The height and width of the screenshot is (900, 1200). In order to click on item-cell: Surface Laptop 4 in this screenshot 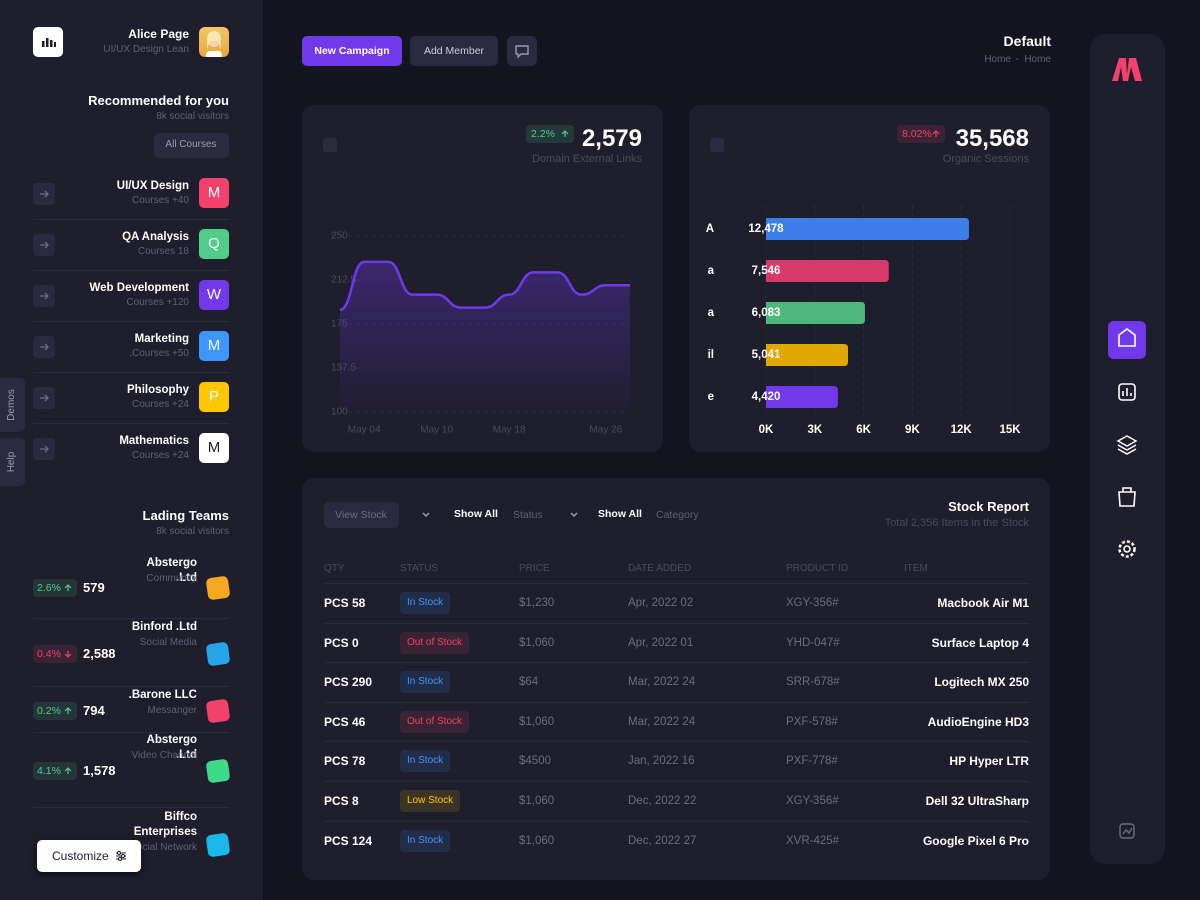, I will do `click(980, 642)`.